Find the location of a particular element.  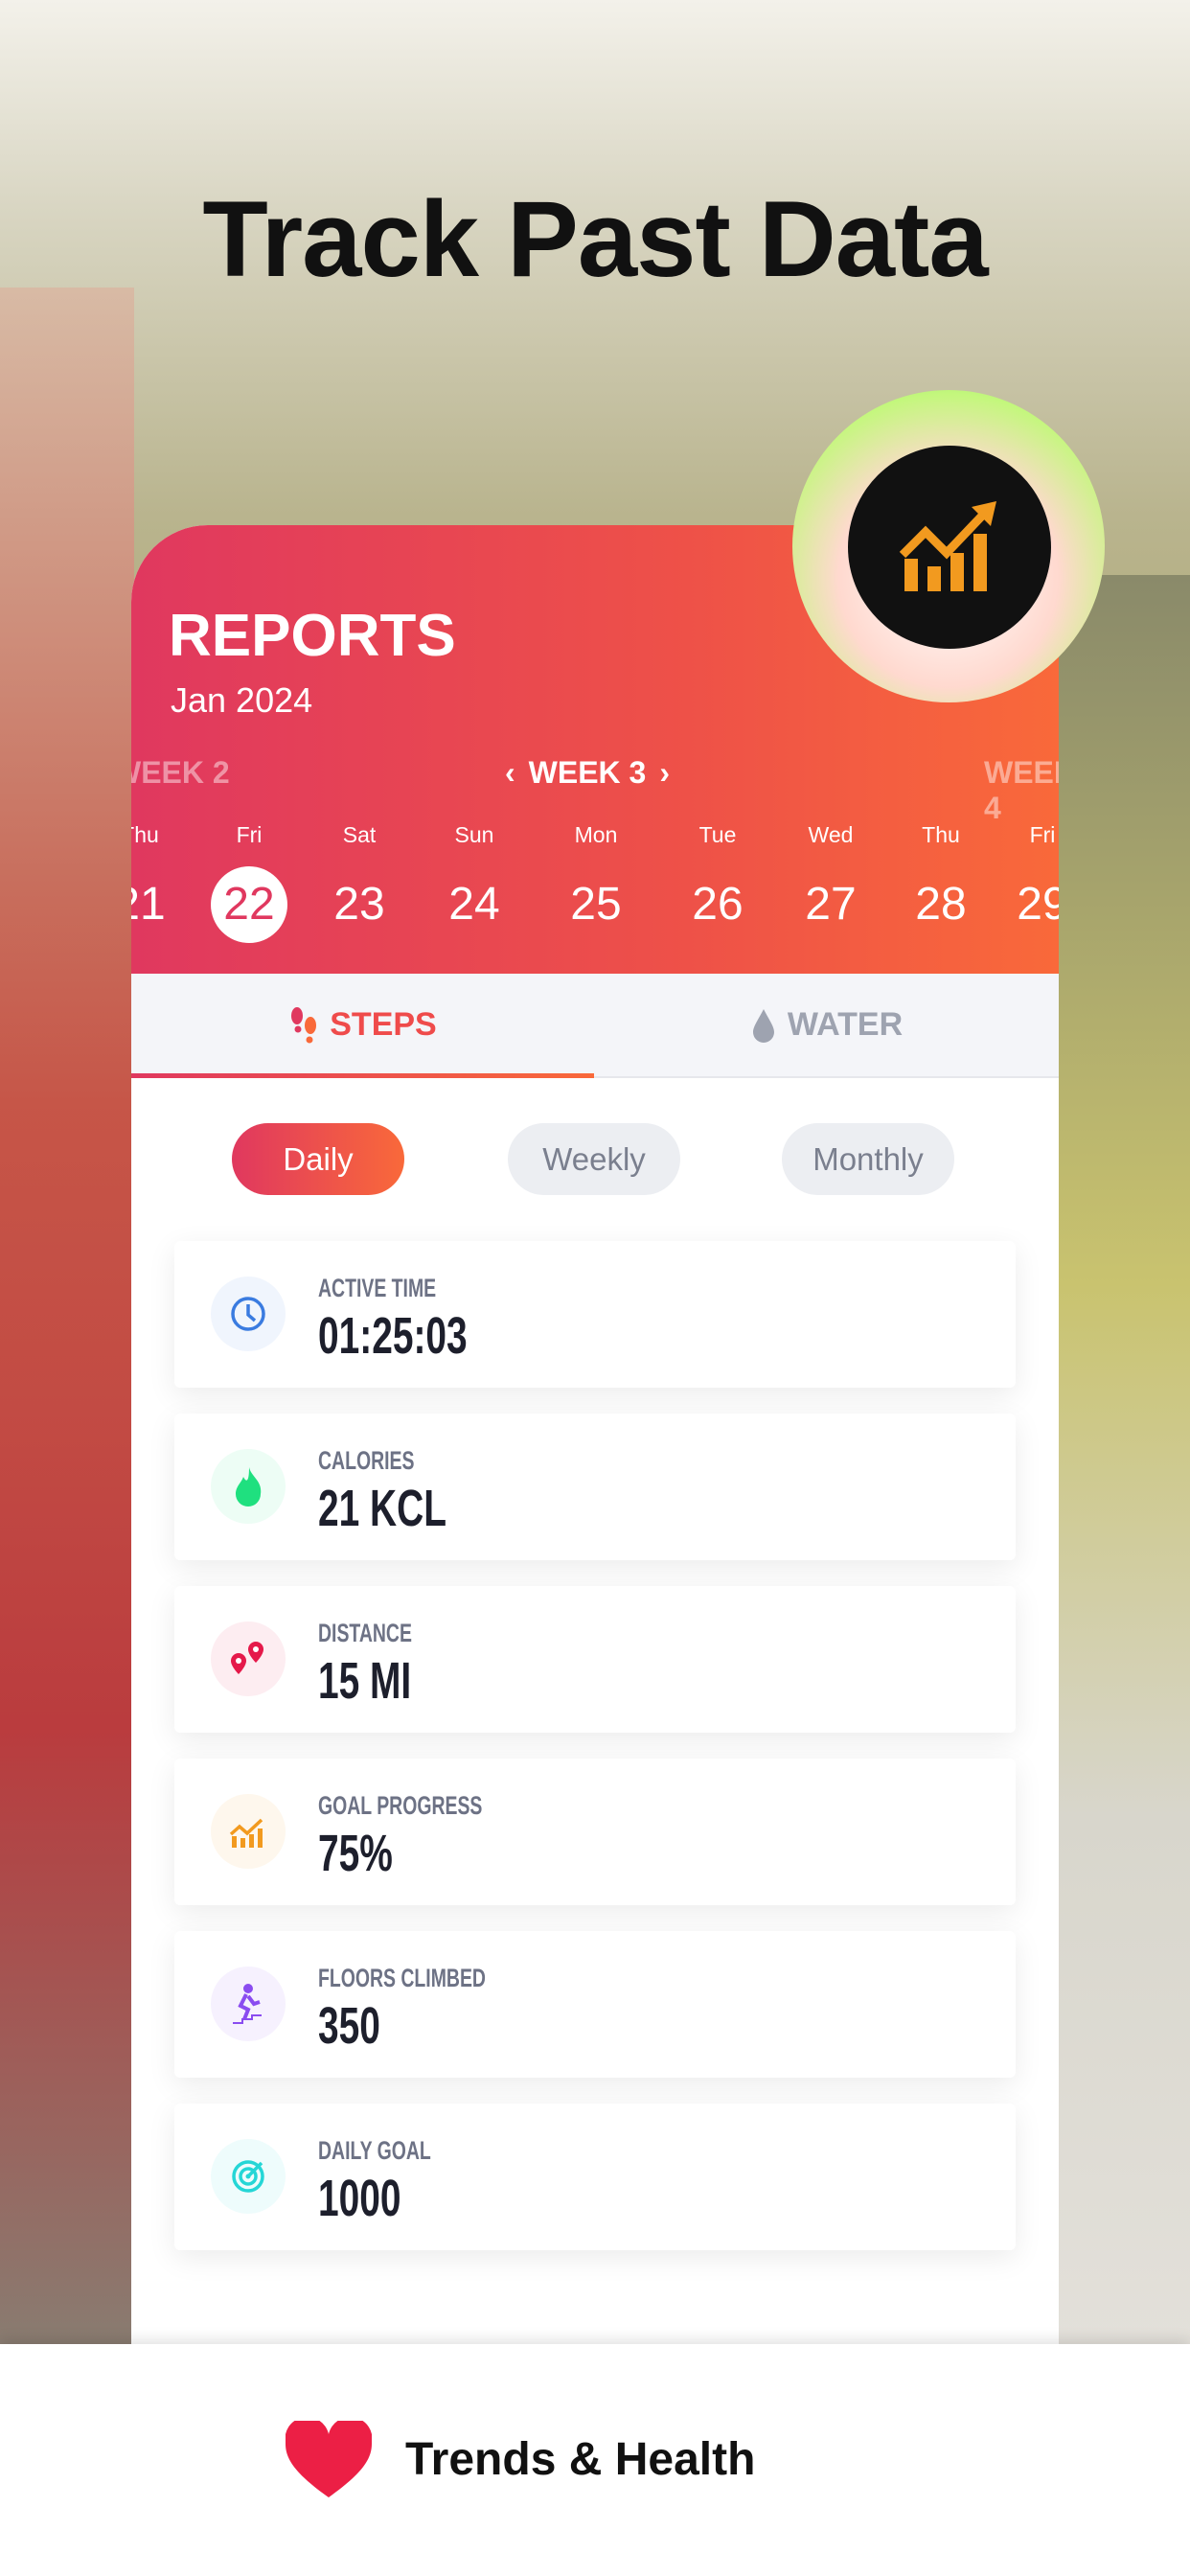

day-number: 24 is located at coordinates (474, 904).